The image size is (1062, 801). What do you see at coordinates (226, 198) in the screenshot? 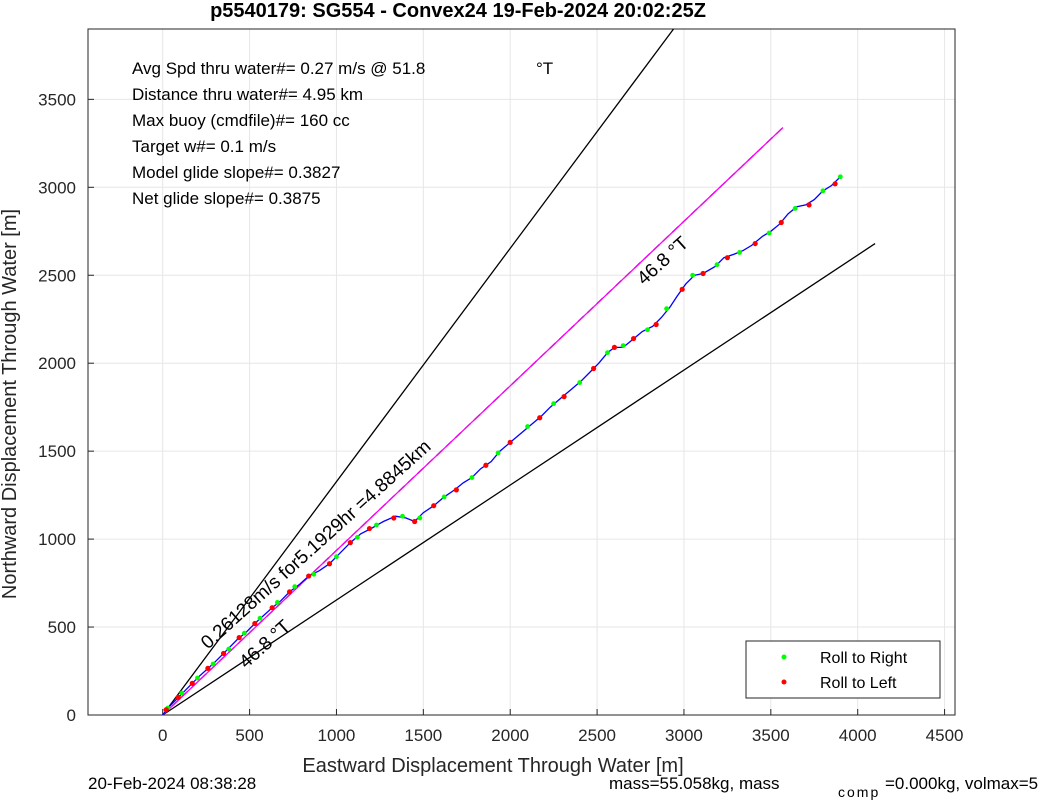
I see `info-line: Net glide slope#= 0.3875` at bounding box center [226, 198].